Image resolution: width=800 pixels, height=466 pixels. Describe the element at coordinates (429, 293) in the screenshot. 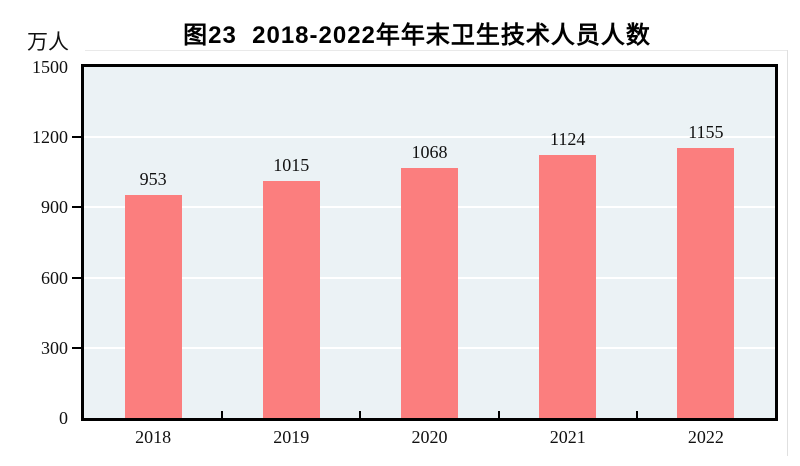

I see `bar-2020` at that location.